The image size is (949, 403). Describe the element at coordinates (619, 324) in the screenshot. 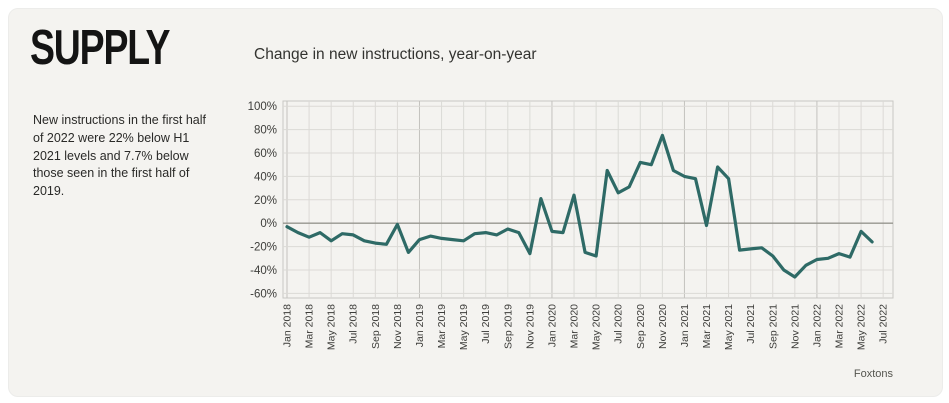

I see `svg-text: Jul 2020` at that location.